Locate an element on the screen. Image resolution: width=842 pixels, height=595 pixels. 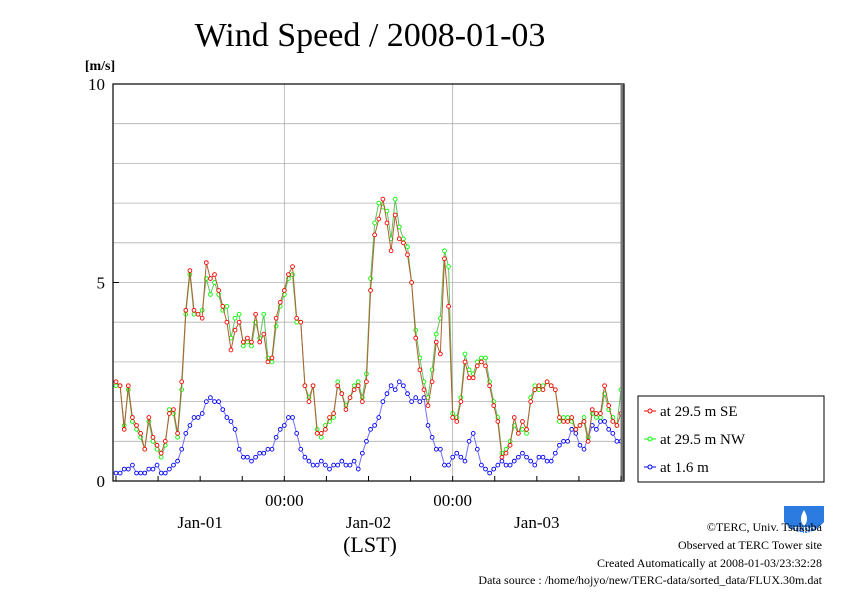
y-axis-label: [m/s] is located at coordinates (100, 66).